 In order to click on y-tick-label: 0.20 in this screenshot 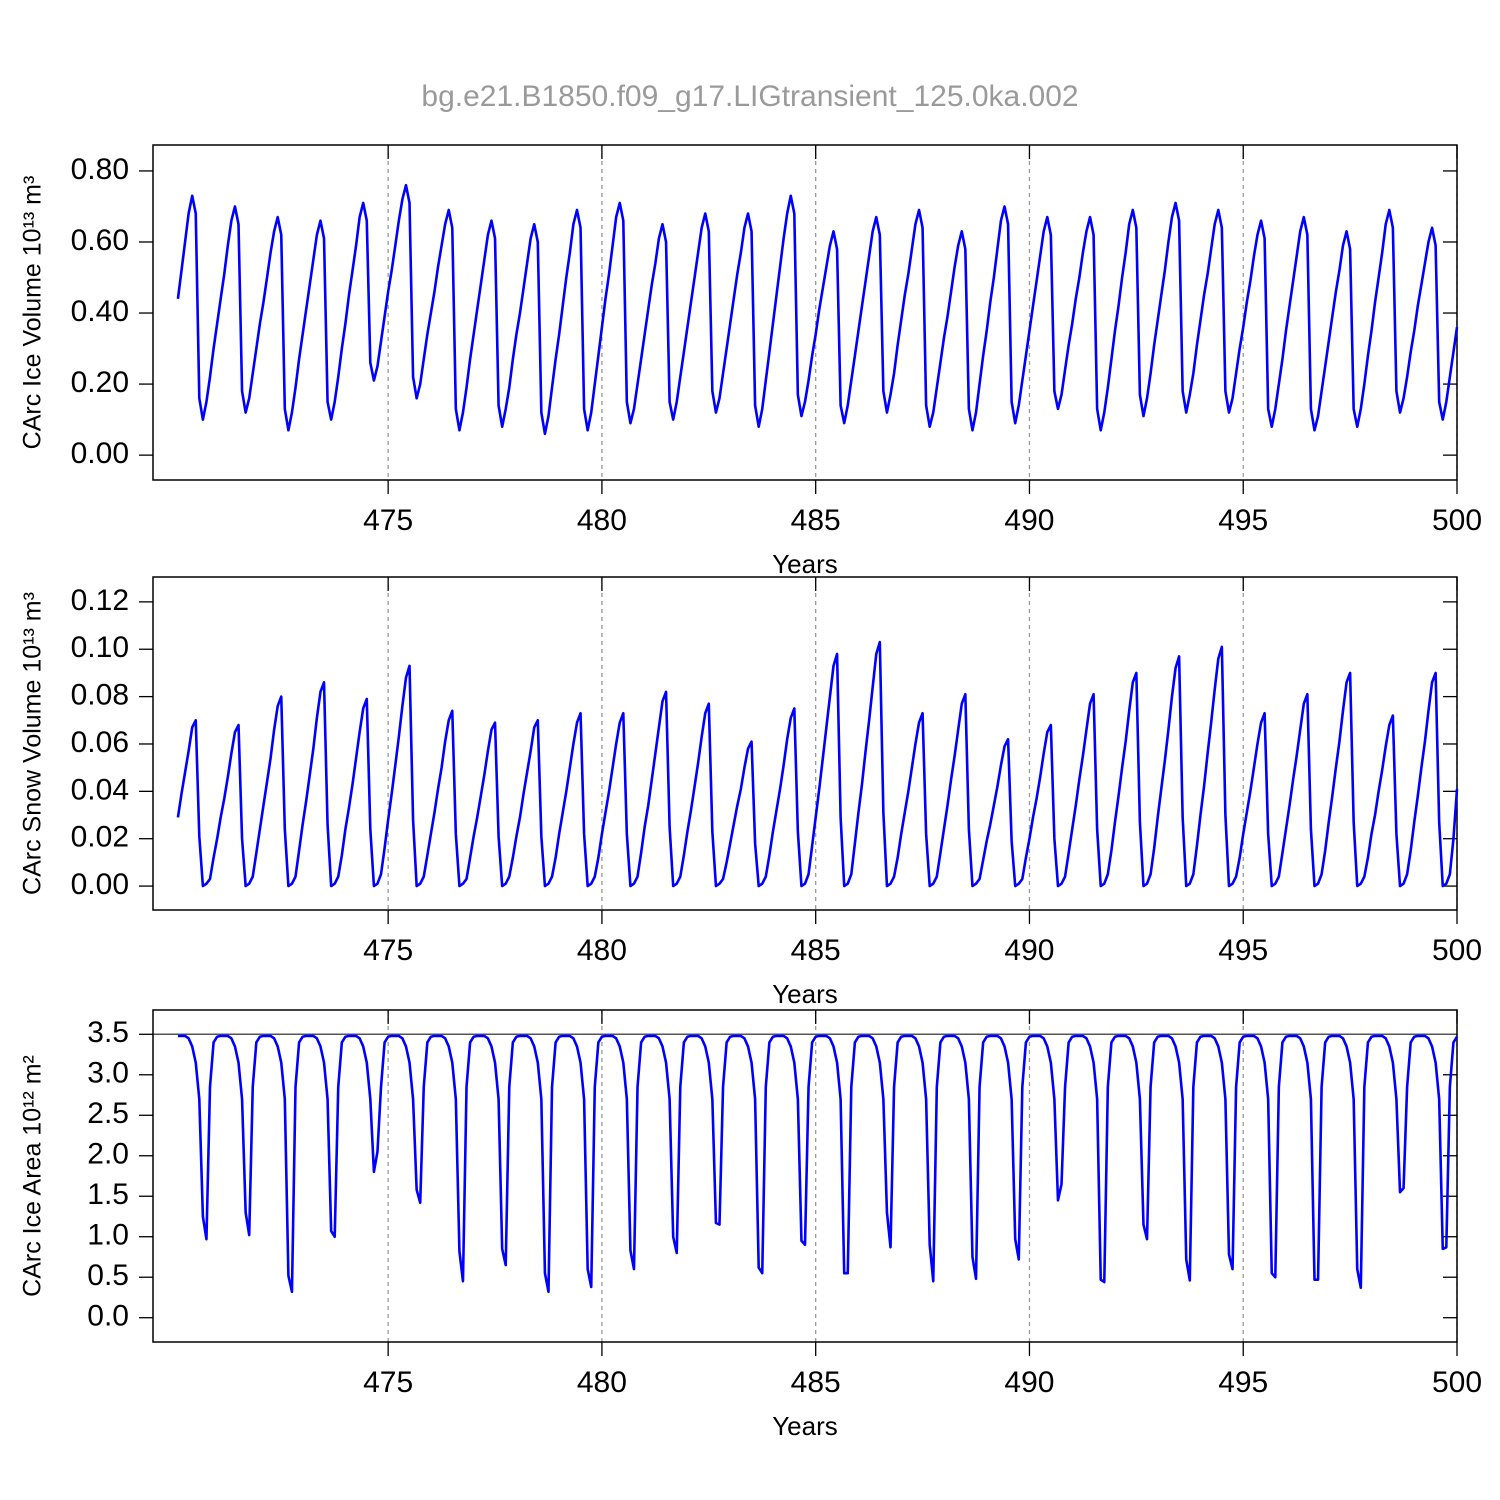, I will do `click(100, 382)`.